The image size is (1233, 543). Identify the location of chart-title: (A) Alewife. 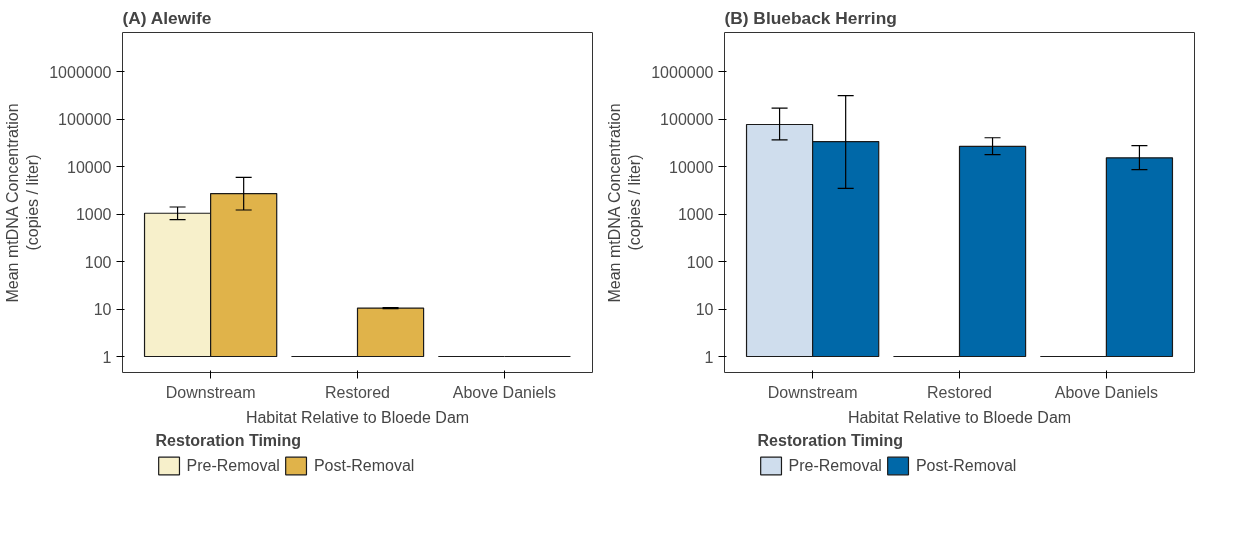
(167, 17).